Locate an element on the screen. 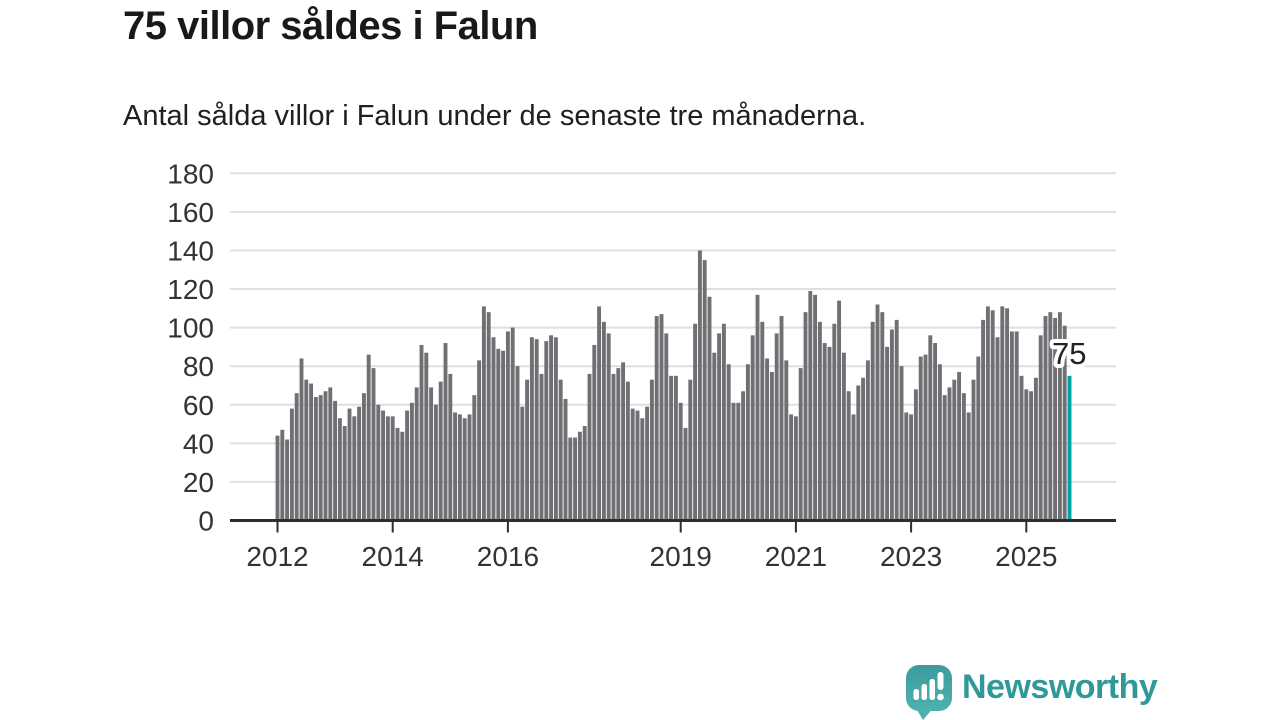 Image resolution: width=1280 pixels, height=720 pixels. y-tick-label: 0 is located at coordinates (206, 521).